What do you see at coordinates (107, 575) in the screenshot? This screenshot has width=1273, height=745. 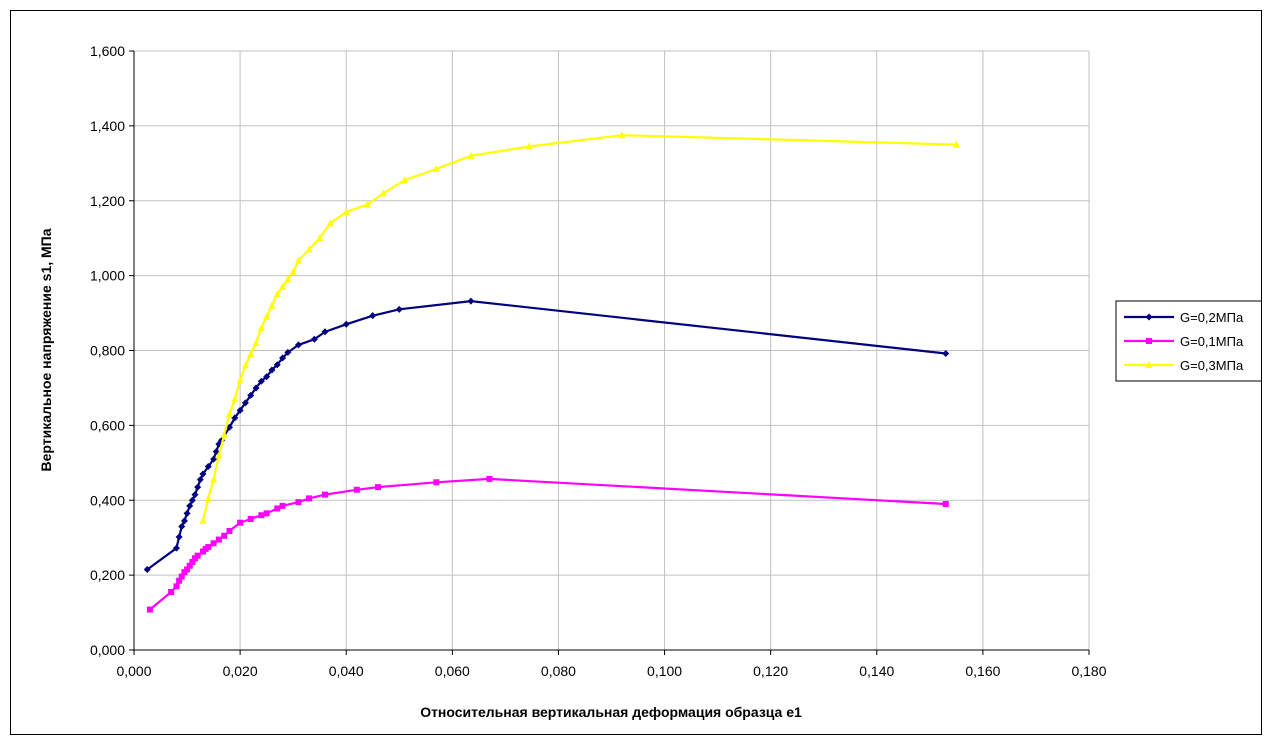 I see `y-tick-label: 0,200` at bounding box center [107, 575].